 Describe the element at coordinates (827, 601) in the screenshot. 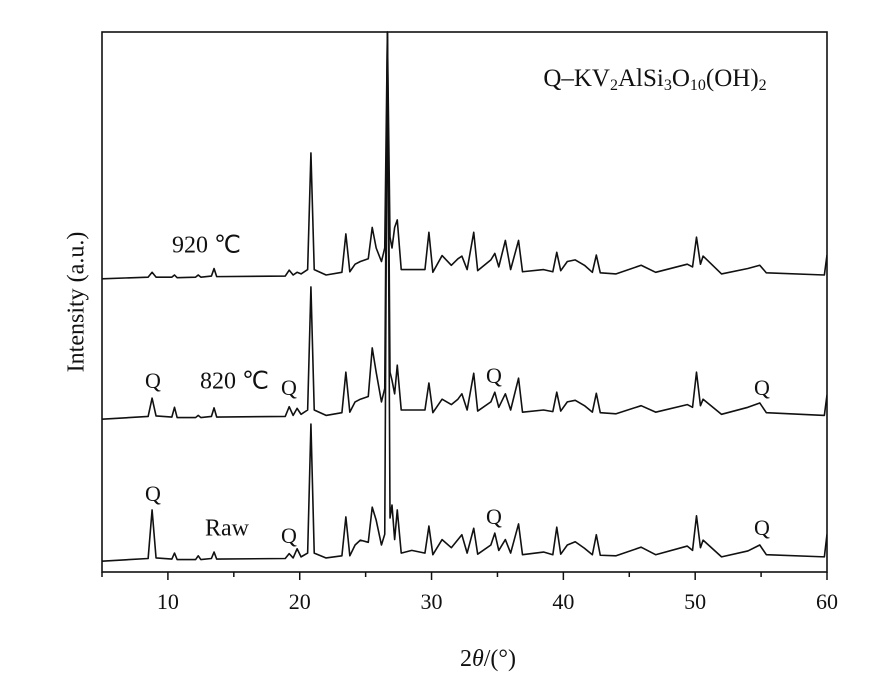

I see `x-tick-label: 60` at that location.